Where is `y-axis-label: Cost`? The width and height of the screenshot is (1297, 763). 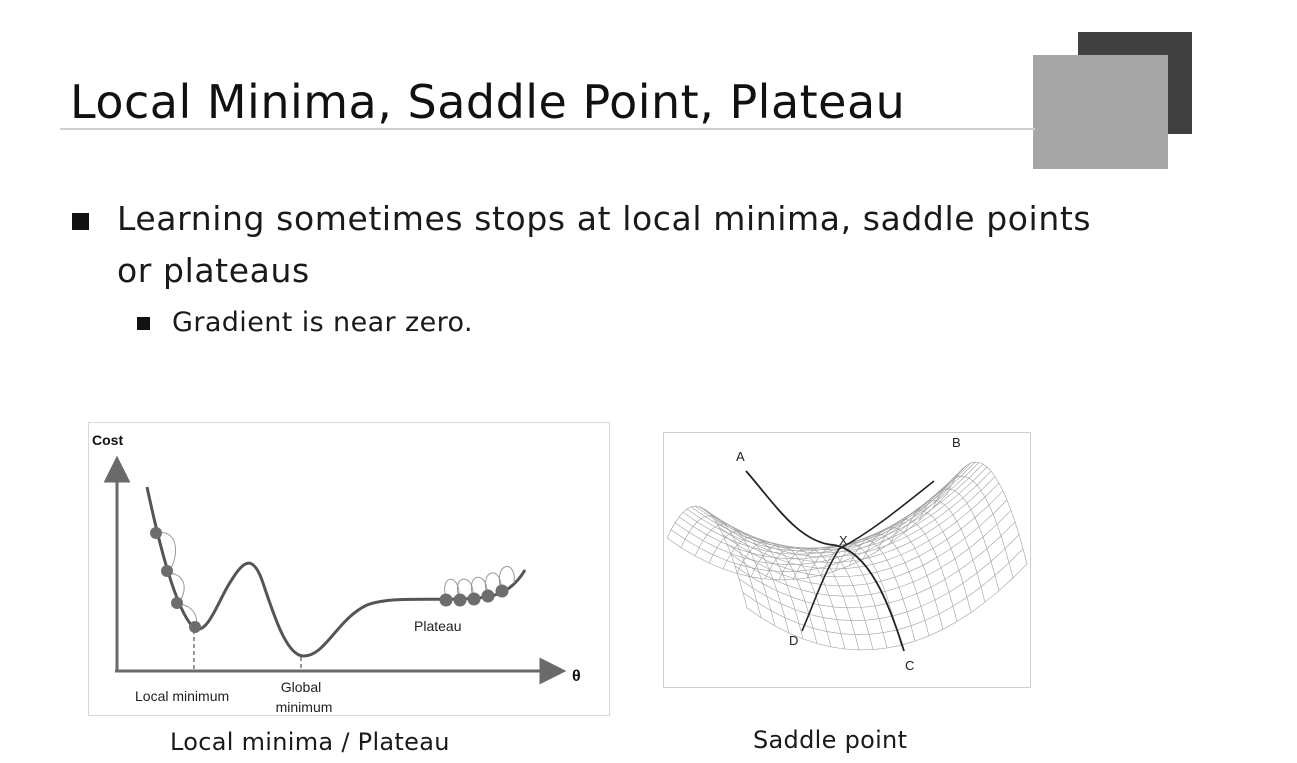
y-axis-label: Cost is located at coordinates (107, 440).